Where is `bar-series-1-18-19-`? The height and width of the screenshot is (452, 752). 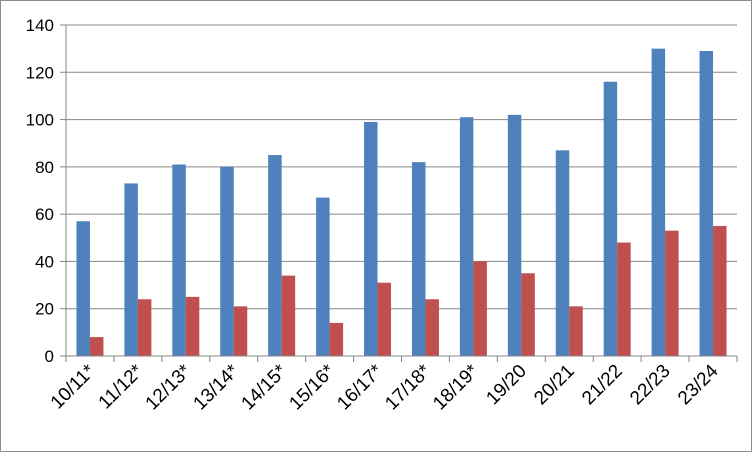 bar-series-1-18-19- is located at coordinates (466, 237).